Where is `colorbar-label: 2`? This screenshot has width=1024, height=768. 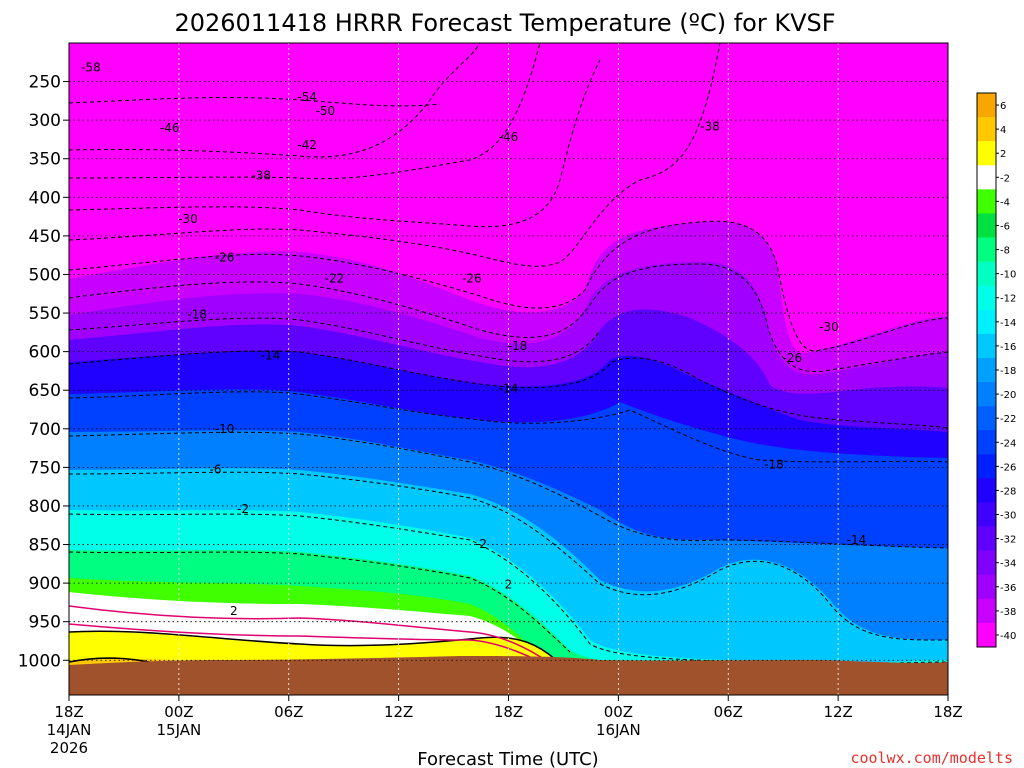
colorbar-label: 2 is located at coordinates (1003, 154).